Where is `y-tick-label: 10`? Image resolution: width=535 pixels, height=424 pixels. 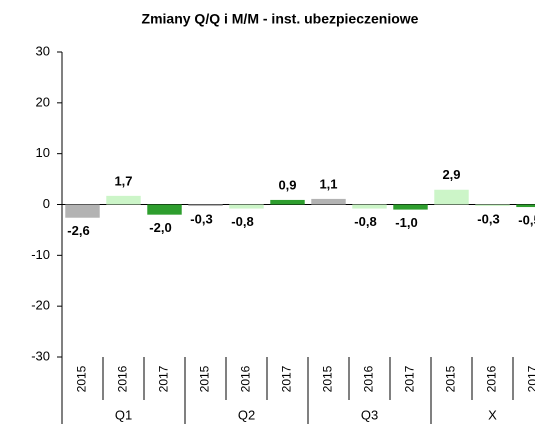 y-tick-label: 10 is located at coordinates (43, 152).